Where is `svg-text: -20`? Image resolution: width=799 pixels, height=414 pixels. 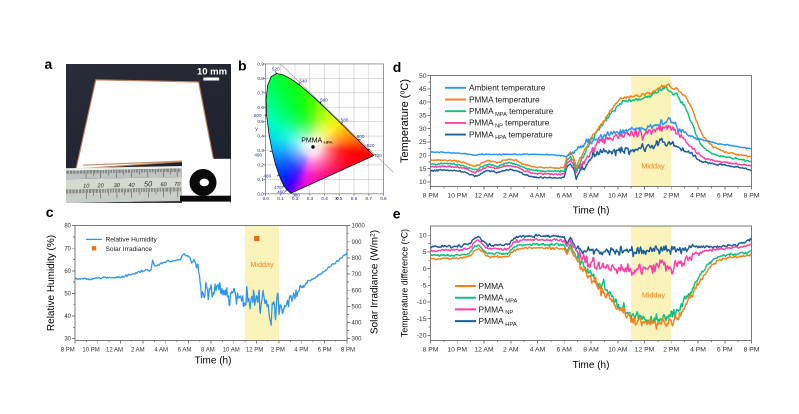
svg-text: -20 is located at coordinates (422, 336).